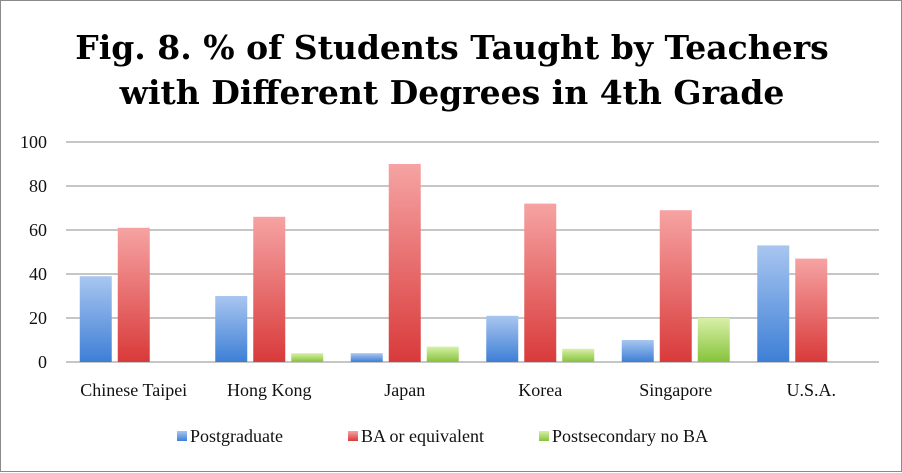 This screenshot has width=902, height=473. Describe the element at coordinates (637, 351) in the screenshot. I see `bar-postgraduate-singapore` at that location.